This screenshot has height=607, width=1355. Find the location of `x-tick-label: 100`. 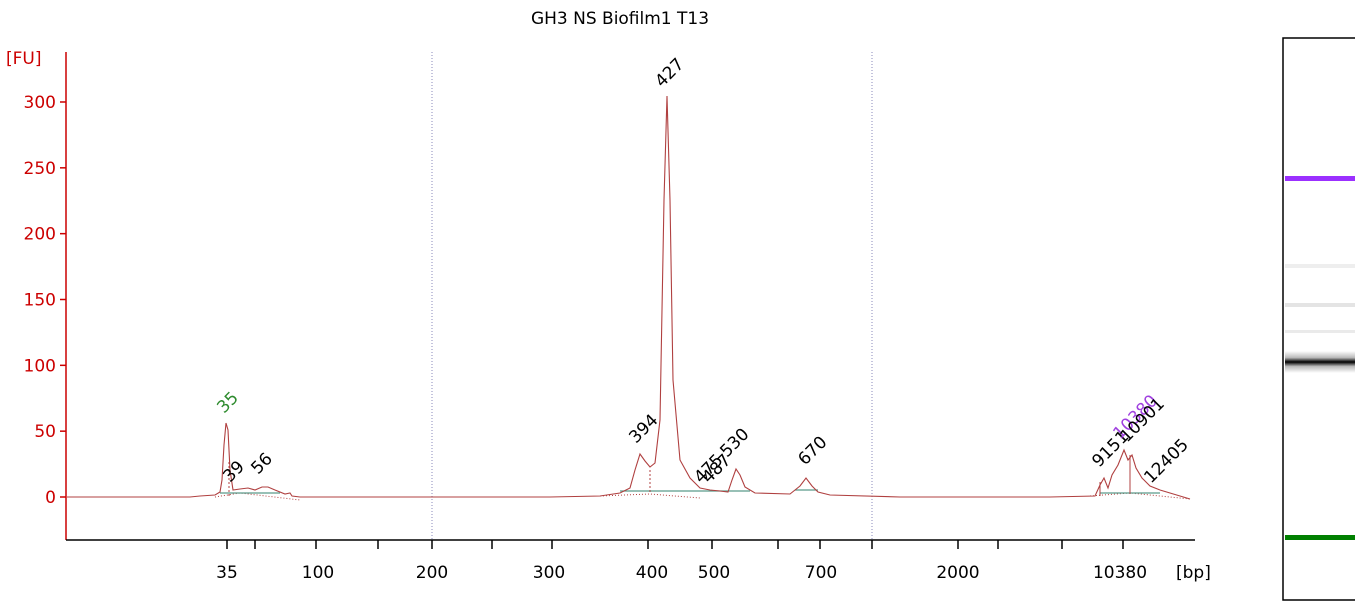

x-tick-label: 100 is located at coordinates (318, 573).